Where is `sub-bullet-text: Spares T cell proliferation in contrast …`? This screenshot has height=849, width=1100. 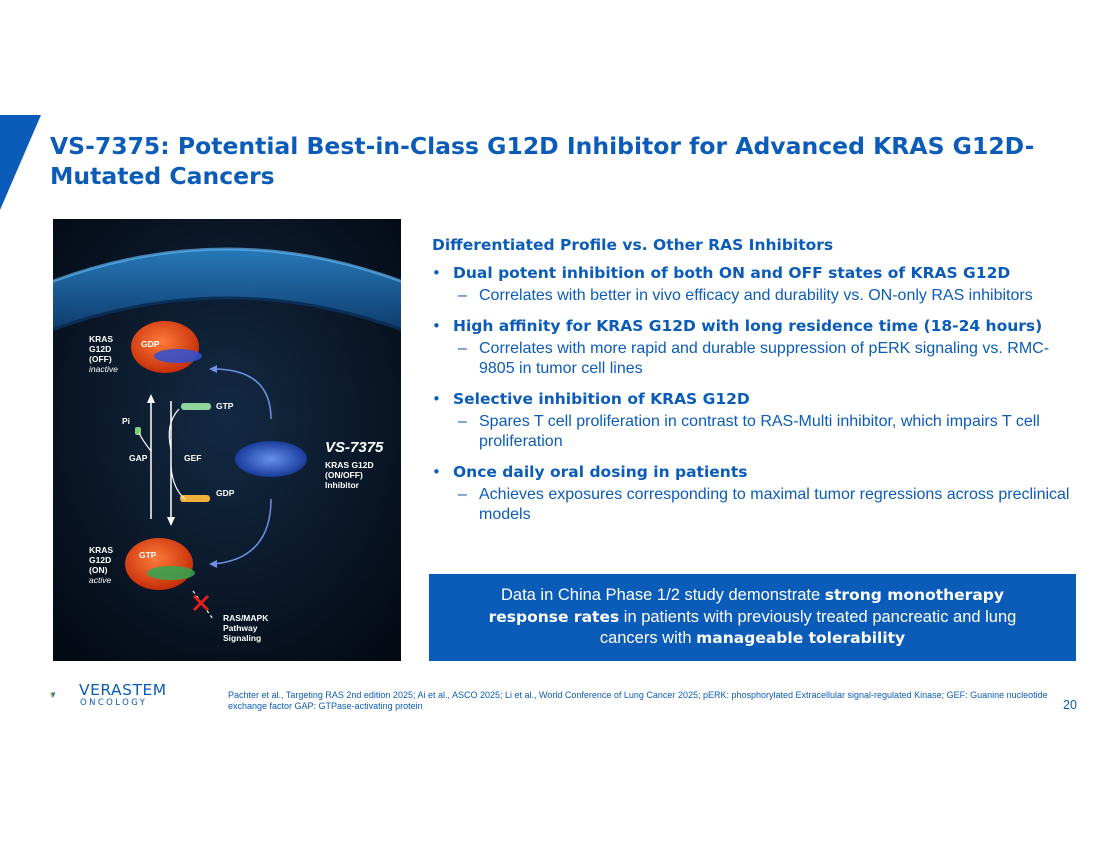 sub-bullet-text: Spares T cell proliferation in contrast … is located at coordinates (759, 431).